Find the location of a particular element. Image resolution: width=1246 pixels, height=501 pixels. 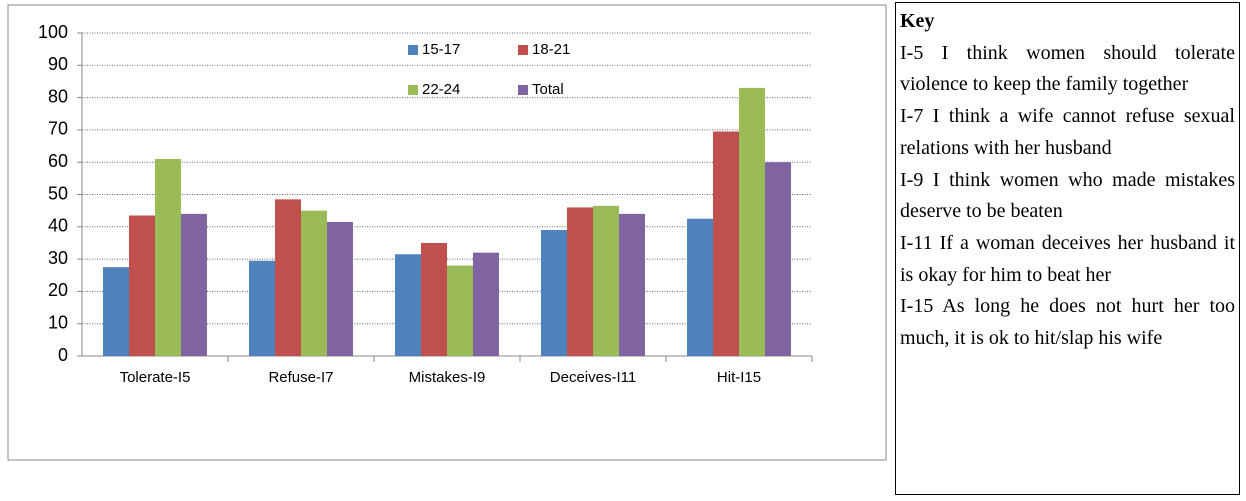

y-tick-label: 40 is located at coordinates (58, 226).